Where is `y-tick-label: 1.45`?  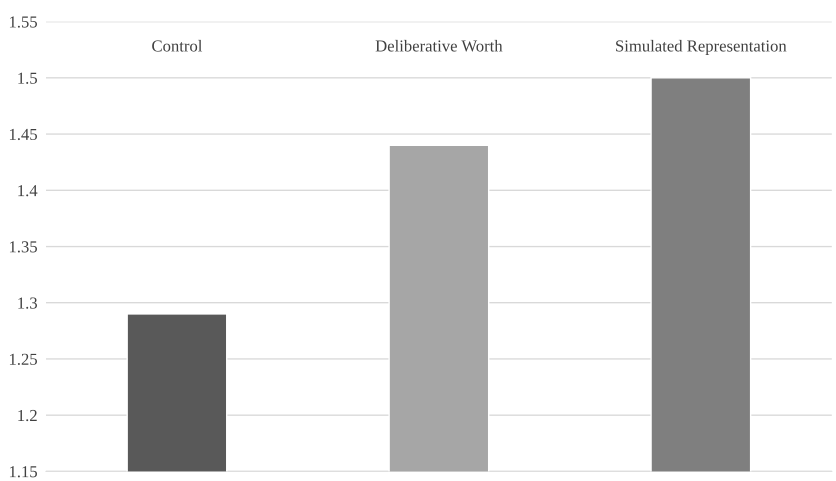
y-tick-label: 1.45 is located at coordinates (23, 134).